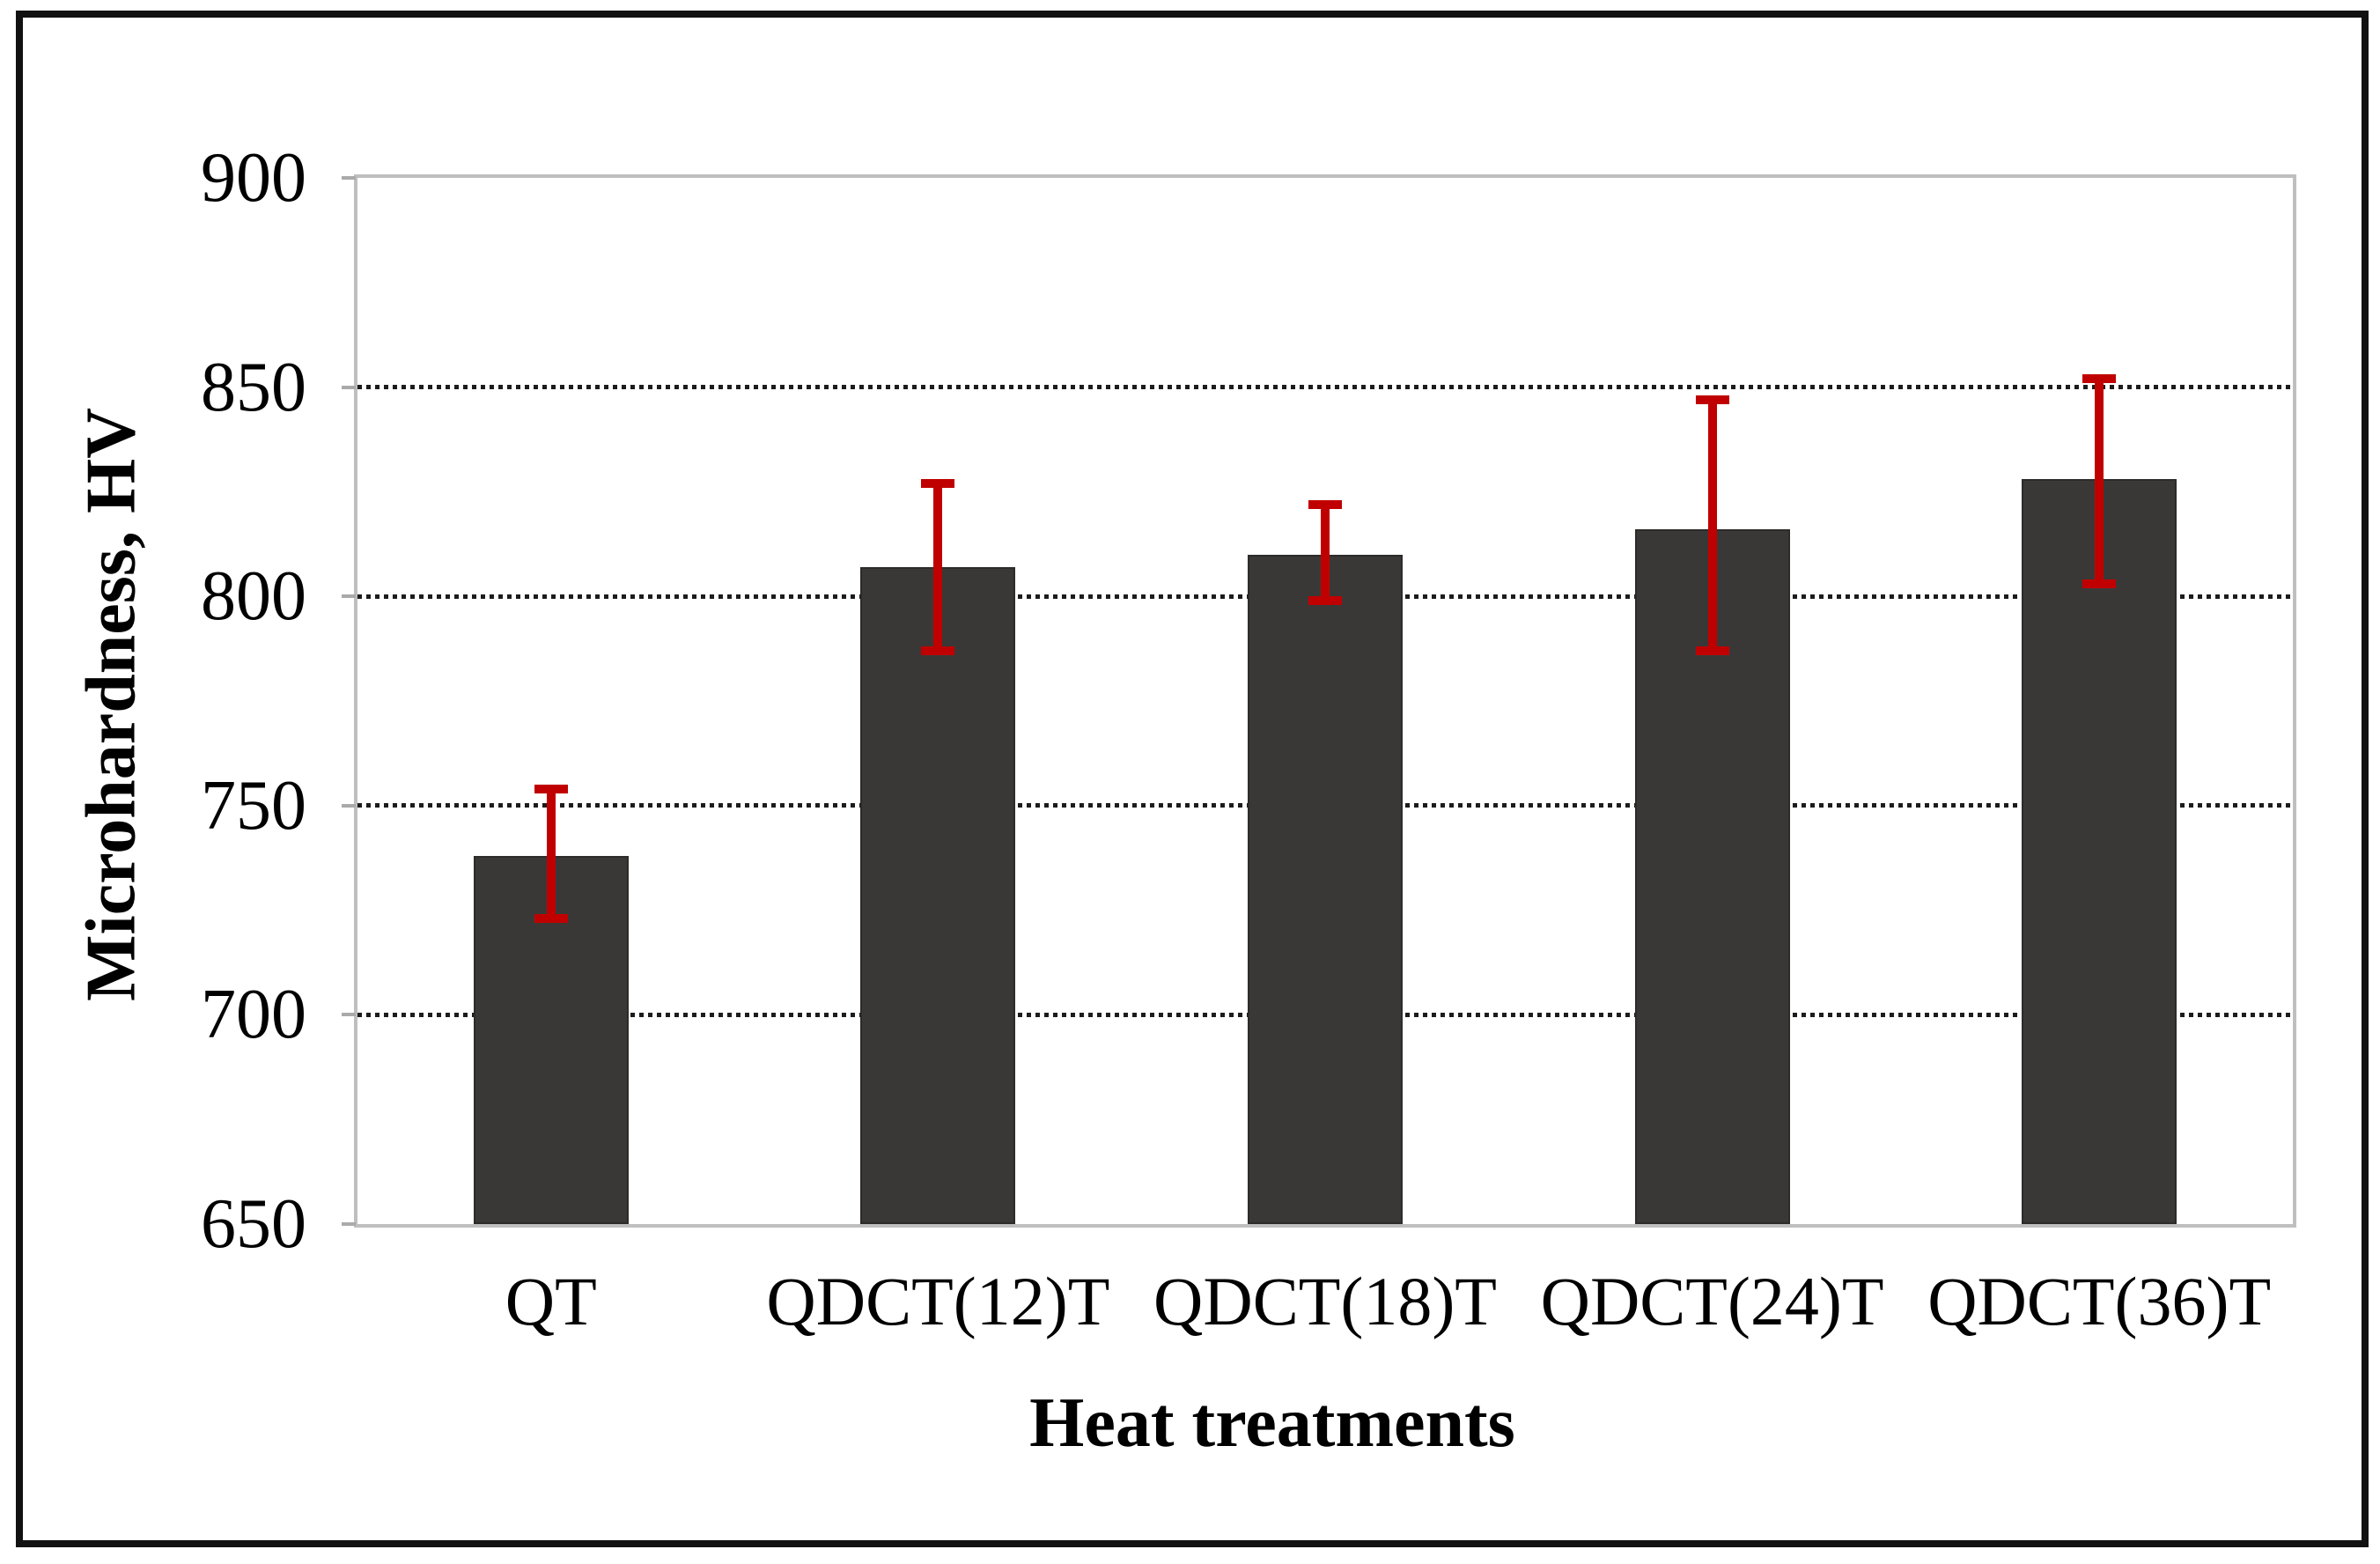  Describe the element at coordinates (1712, 399) in the screenshot. I see `error-cap-top-QDCT(24)T` at that location.